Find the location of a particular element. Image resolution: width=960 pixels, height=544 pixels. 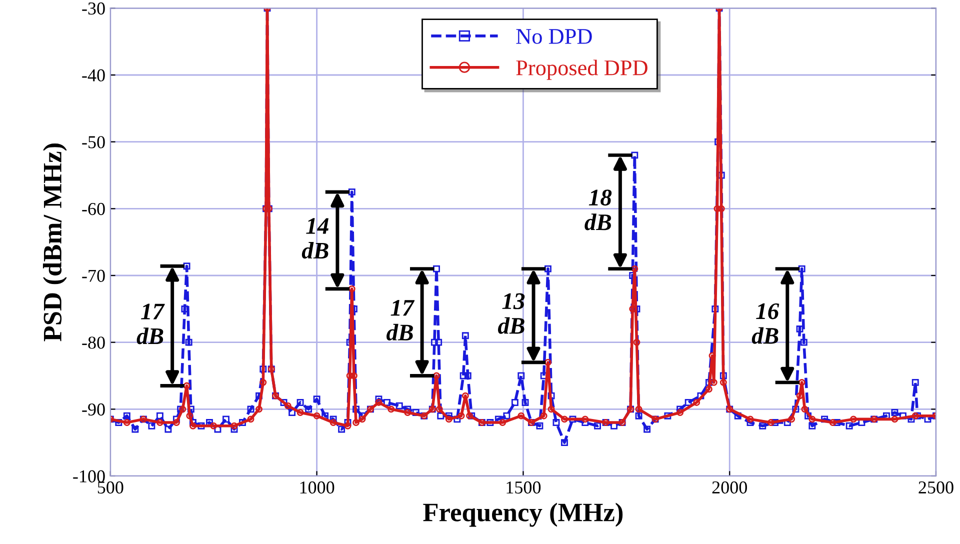

y-tick-label: -40 is located at coordinates (93, 75).